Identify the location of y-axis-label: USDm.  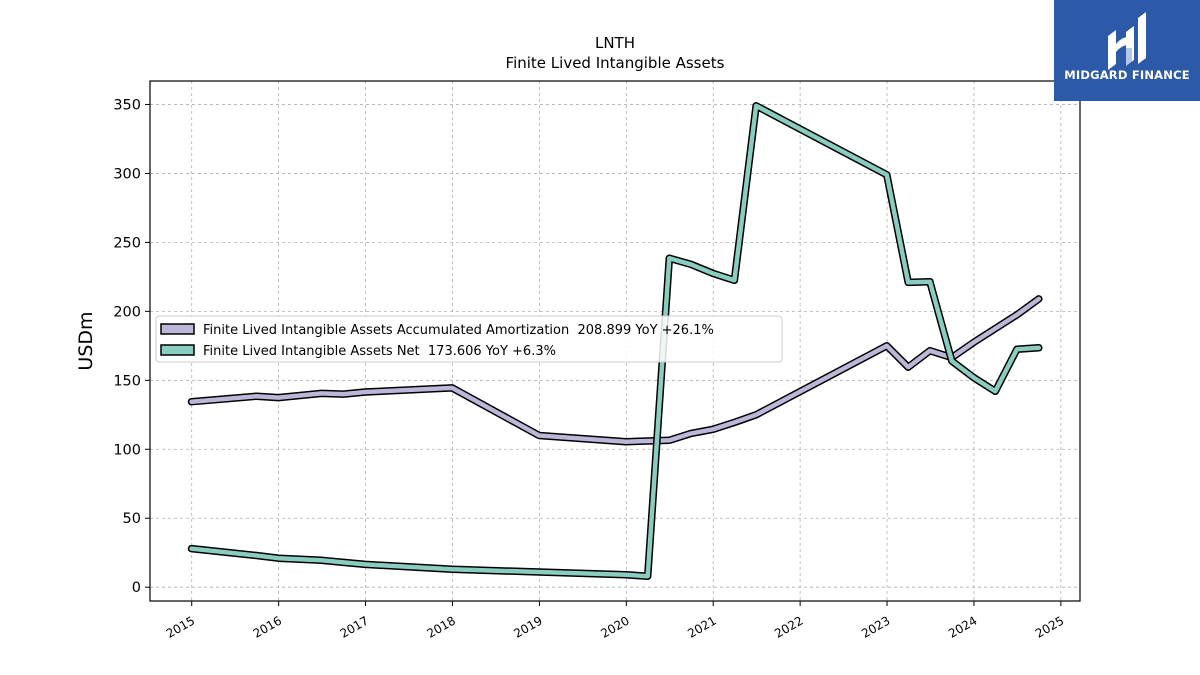
(86, 340).